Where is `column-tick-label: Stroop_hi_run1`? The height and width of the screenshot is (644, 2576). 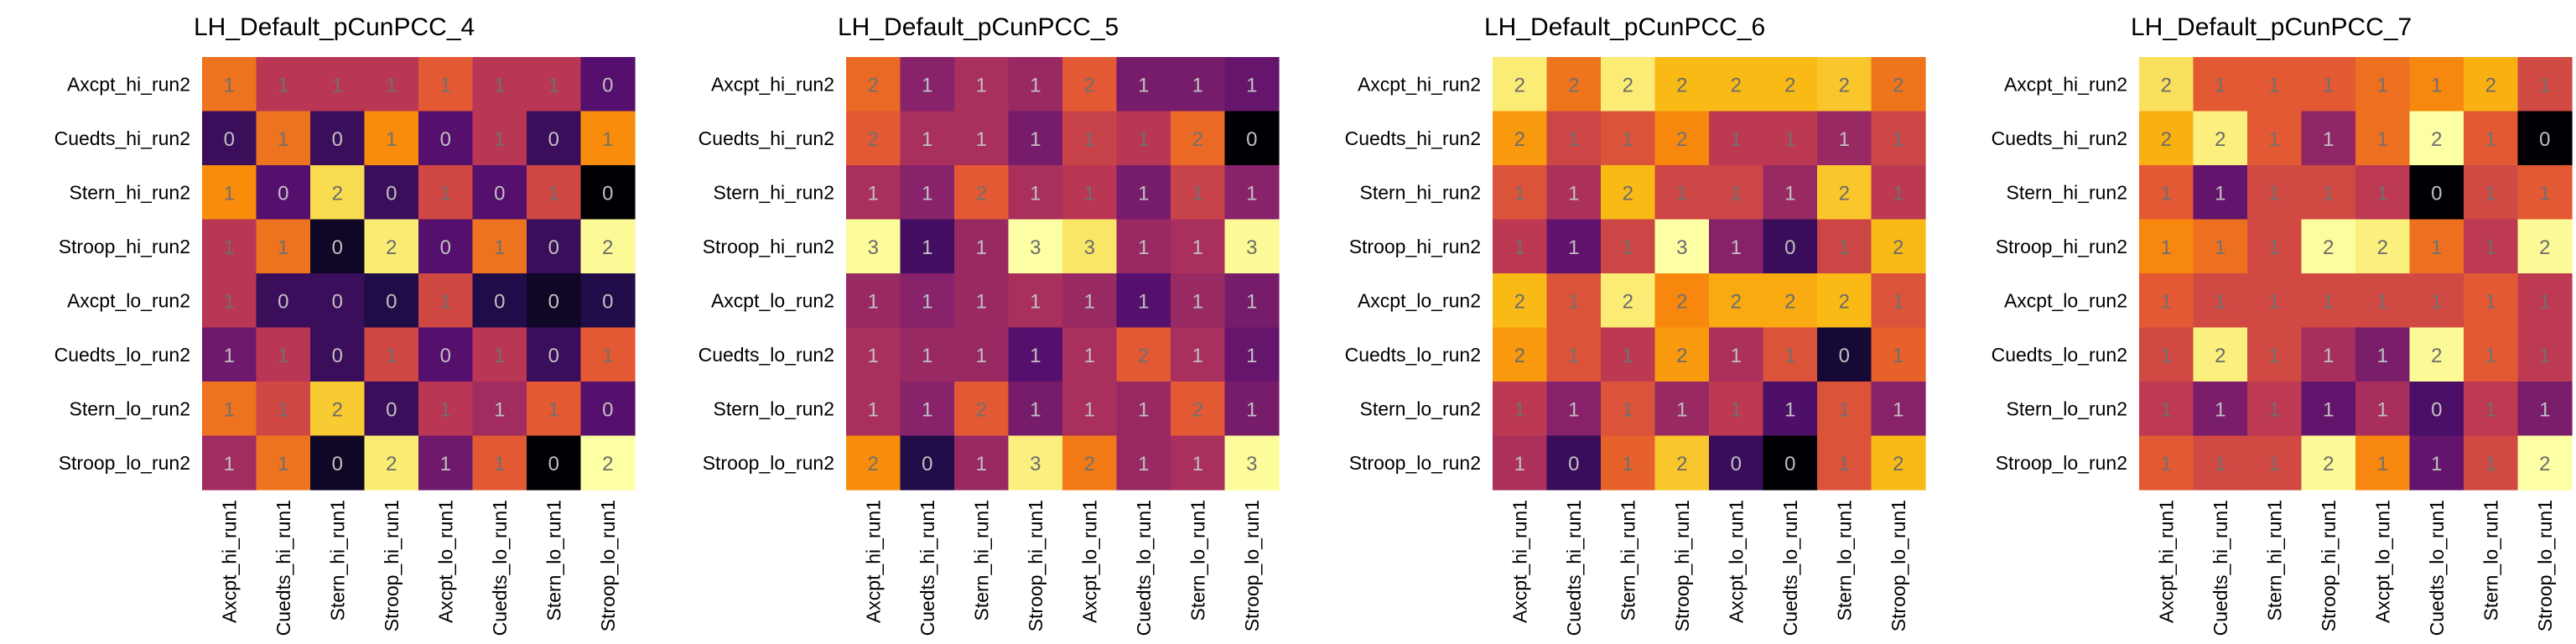
column-tick-label: Stroop_hi_run1 is located at coordinates (391, 565).